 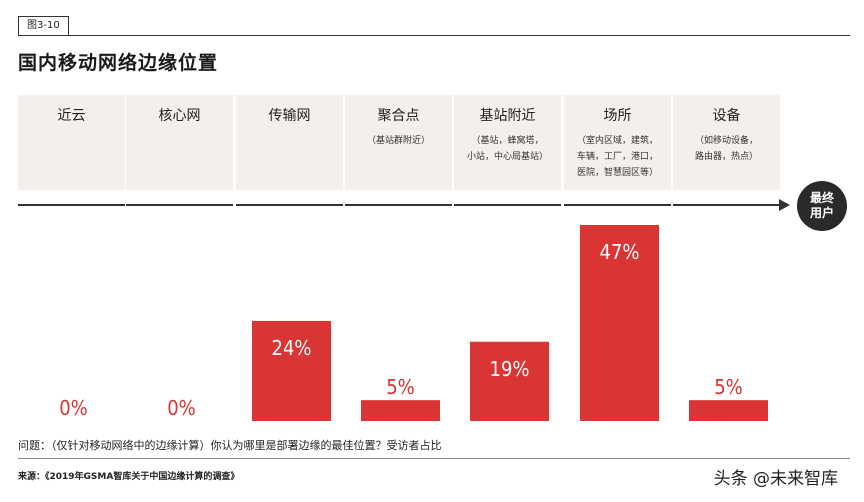 I want to click on end-user-line-1: 最终, so click(x=821, y=198).